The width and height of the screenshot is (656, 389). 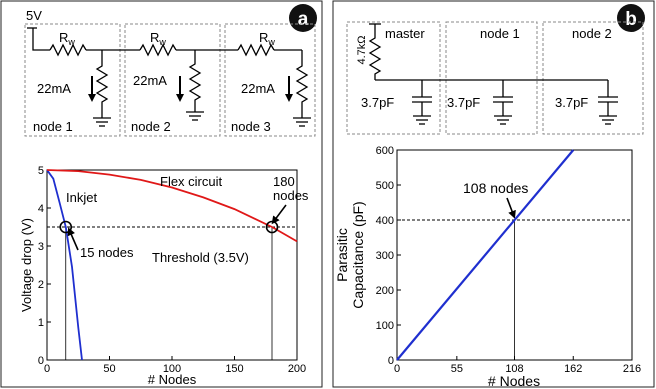 What do you see at coordinates (463, 102) in the screenshot?
I see `capacitor-label-2: 3.7pF` at bounding box center [463, 102].